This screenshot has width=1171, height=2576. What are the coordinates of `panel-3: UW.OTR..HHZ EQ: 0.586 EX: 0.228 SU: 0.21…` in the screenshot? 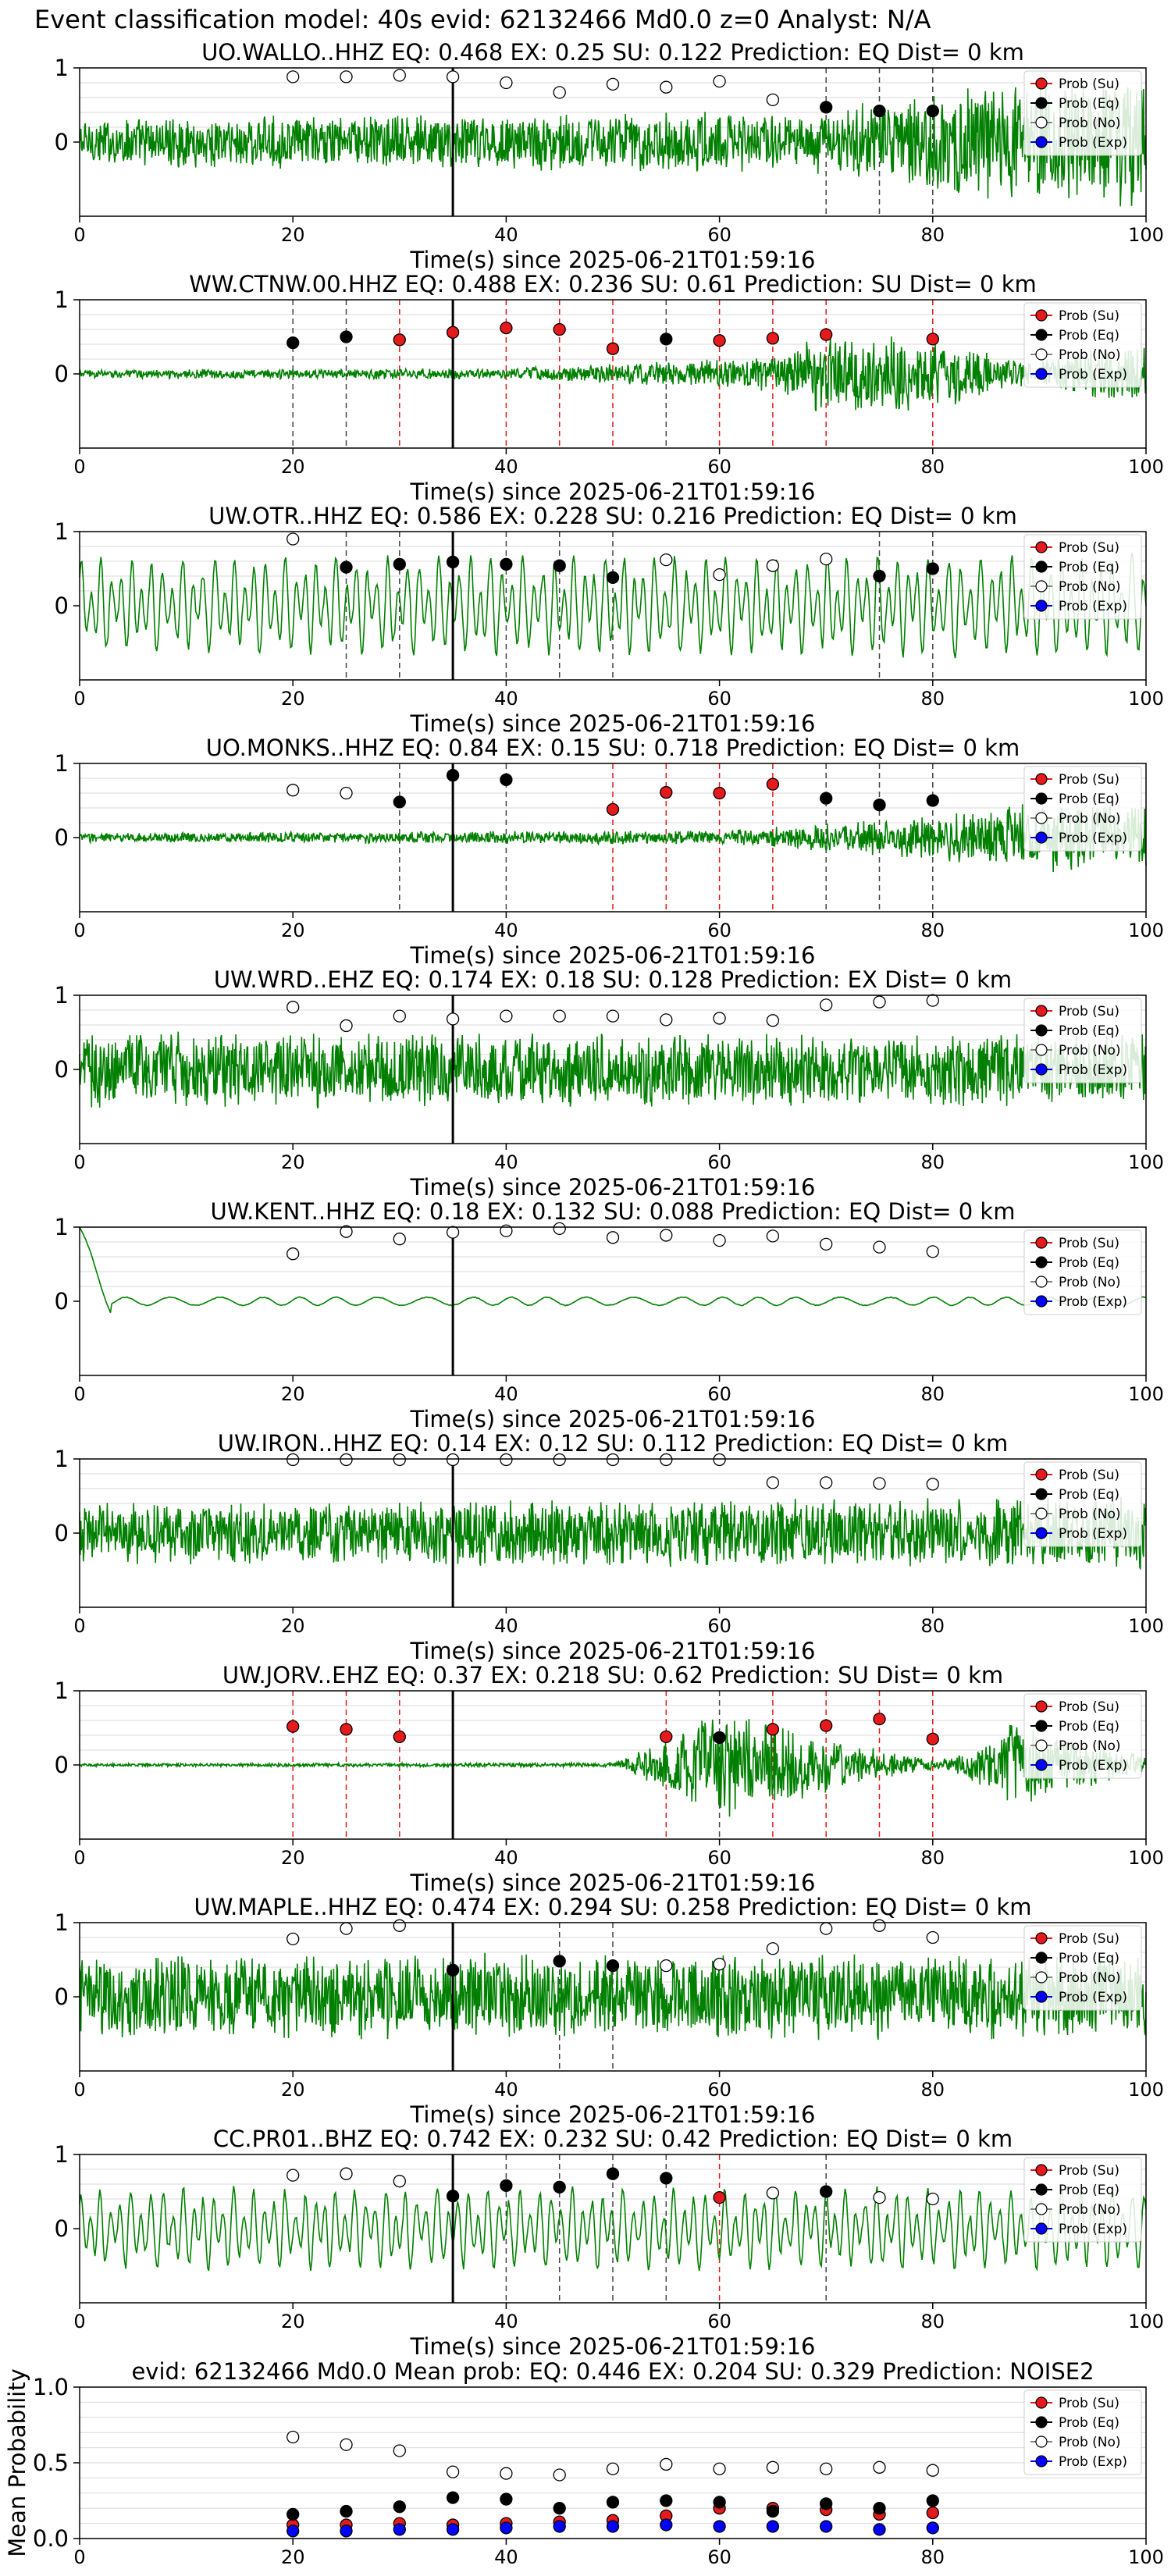 It's located at (609, 620).